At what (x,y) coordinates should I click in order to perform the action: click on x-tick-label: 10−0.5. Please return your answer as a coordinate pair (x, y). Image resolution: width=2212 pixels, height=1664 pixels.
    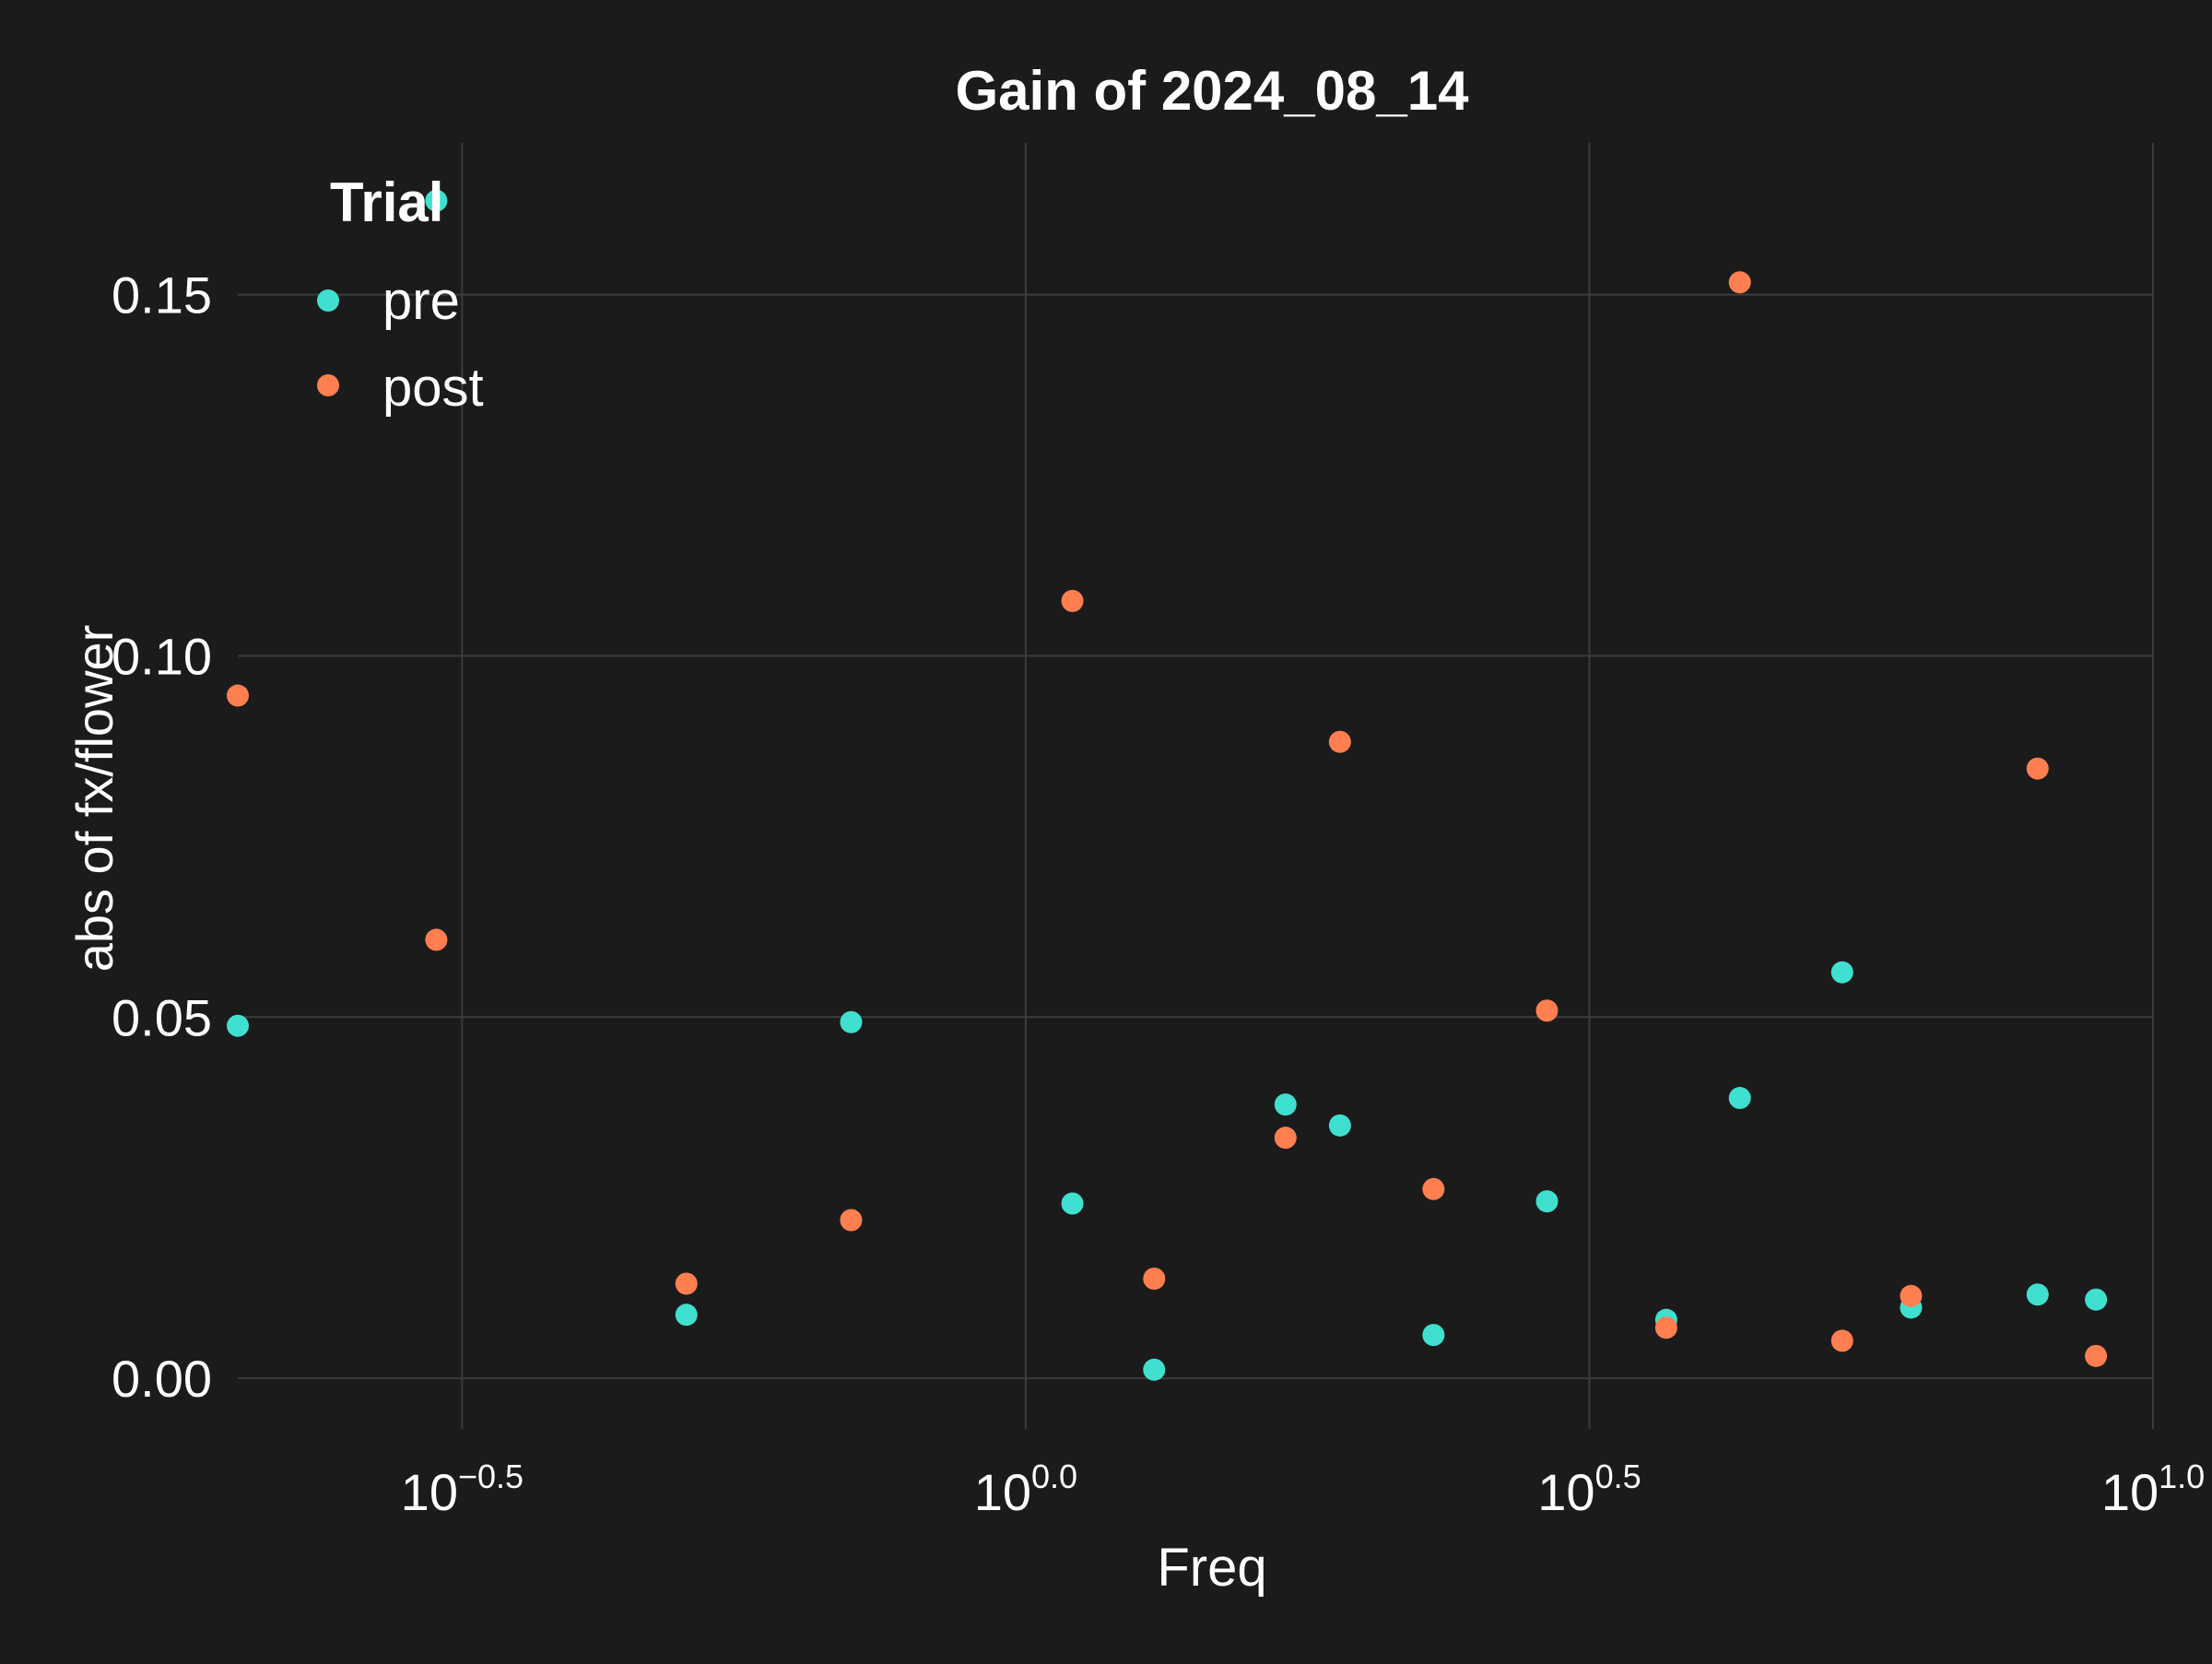
    Looking at the image, I should click on (462, 1489).